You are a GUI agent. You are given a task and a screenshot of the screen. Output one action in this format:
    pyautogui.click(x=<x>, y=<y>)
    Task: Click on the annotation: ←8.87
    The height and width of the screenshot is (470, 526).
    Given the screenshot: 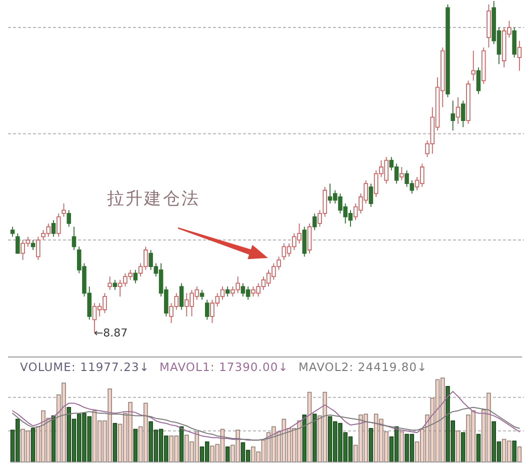 What is the action you would take?
    pyautogui.click(x=111, y=333)
    